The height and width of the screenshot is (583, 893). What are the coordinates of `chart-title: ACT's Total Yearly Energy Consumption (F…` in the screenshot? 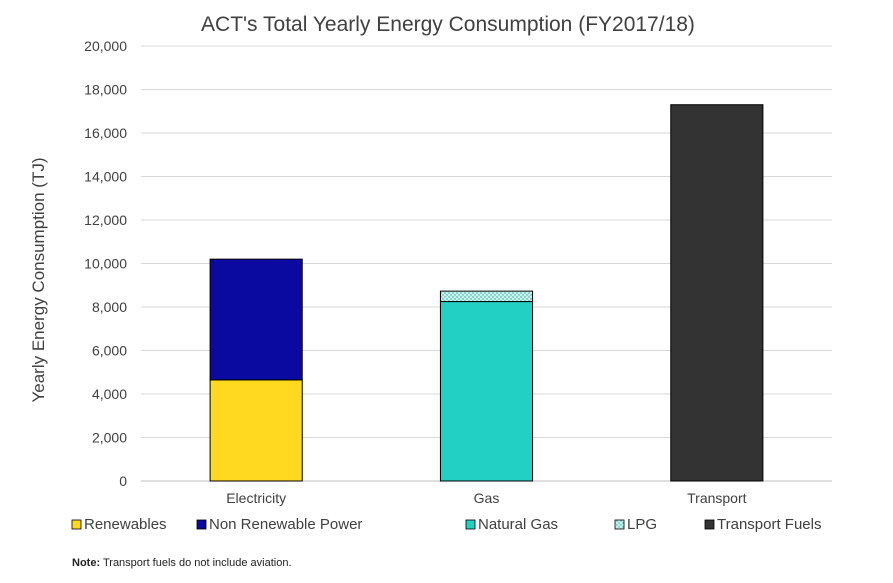 It's located at (448, 24).